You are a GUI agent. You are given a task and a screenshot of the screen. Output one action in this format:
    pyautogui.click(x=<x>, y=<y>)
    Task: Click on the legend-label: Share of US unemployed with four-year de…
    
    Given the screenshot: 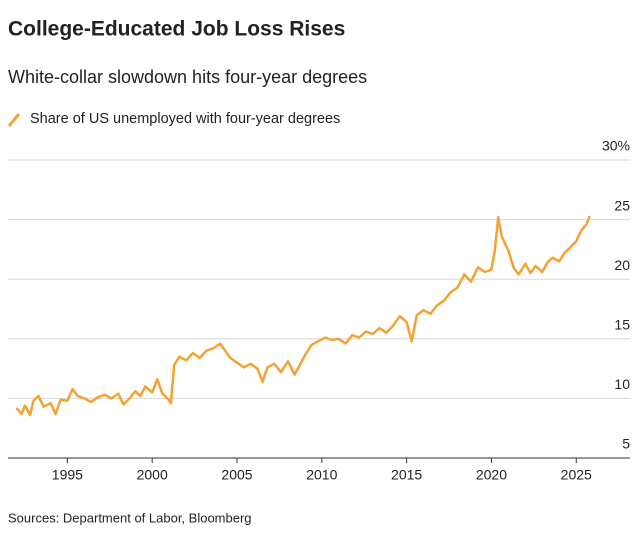 What is the action you would take?
    pyautogui.click(x=185, y=119)
    